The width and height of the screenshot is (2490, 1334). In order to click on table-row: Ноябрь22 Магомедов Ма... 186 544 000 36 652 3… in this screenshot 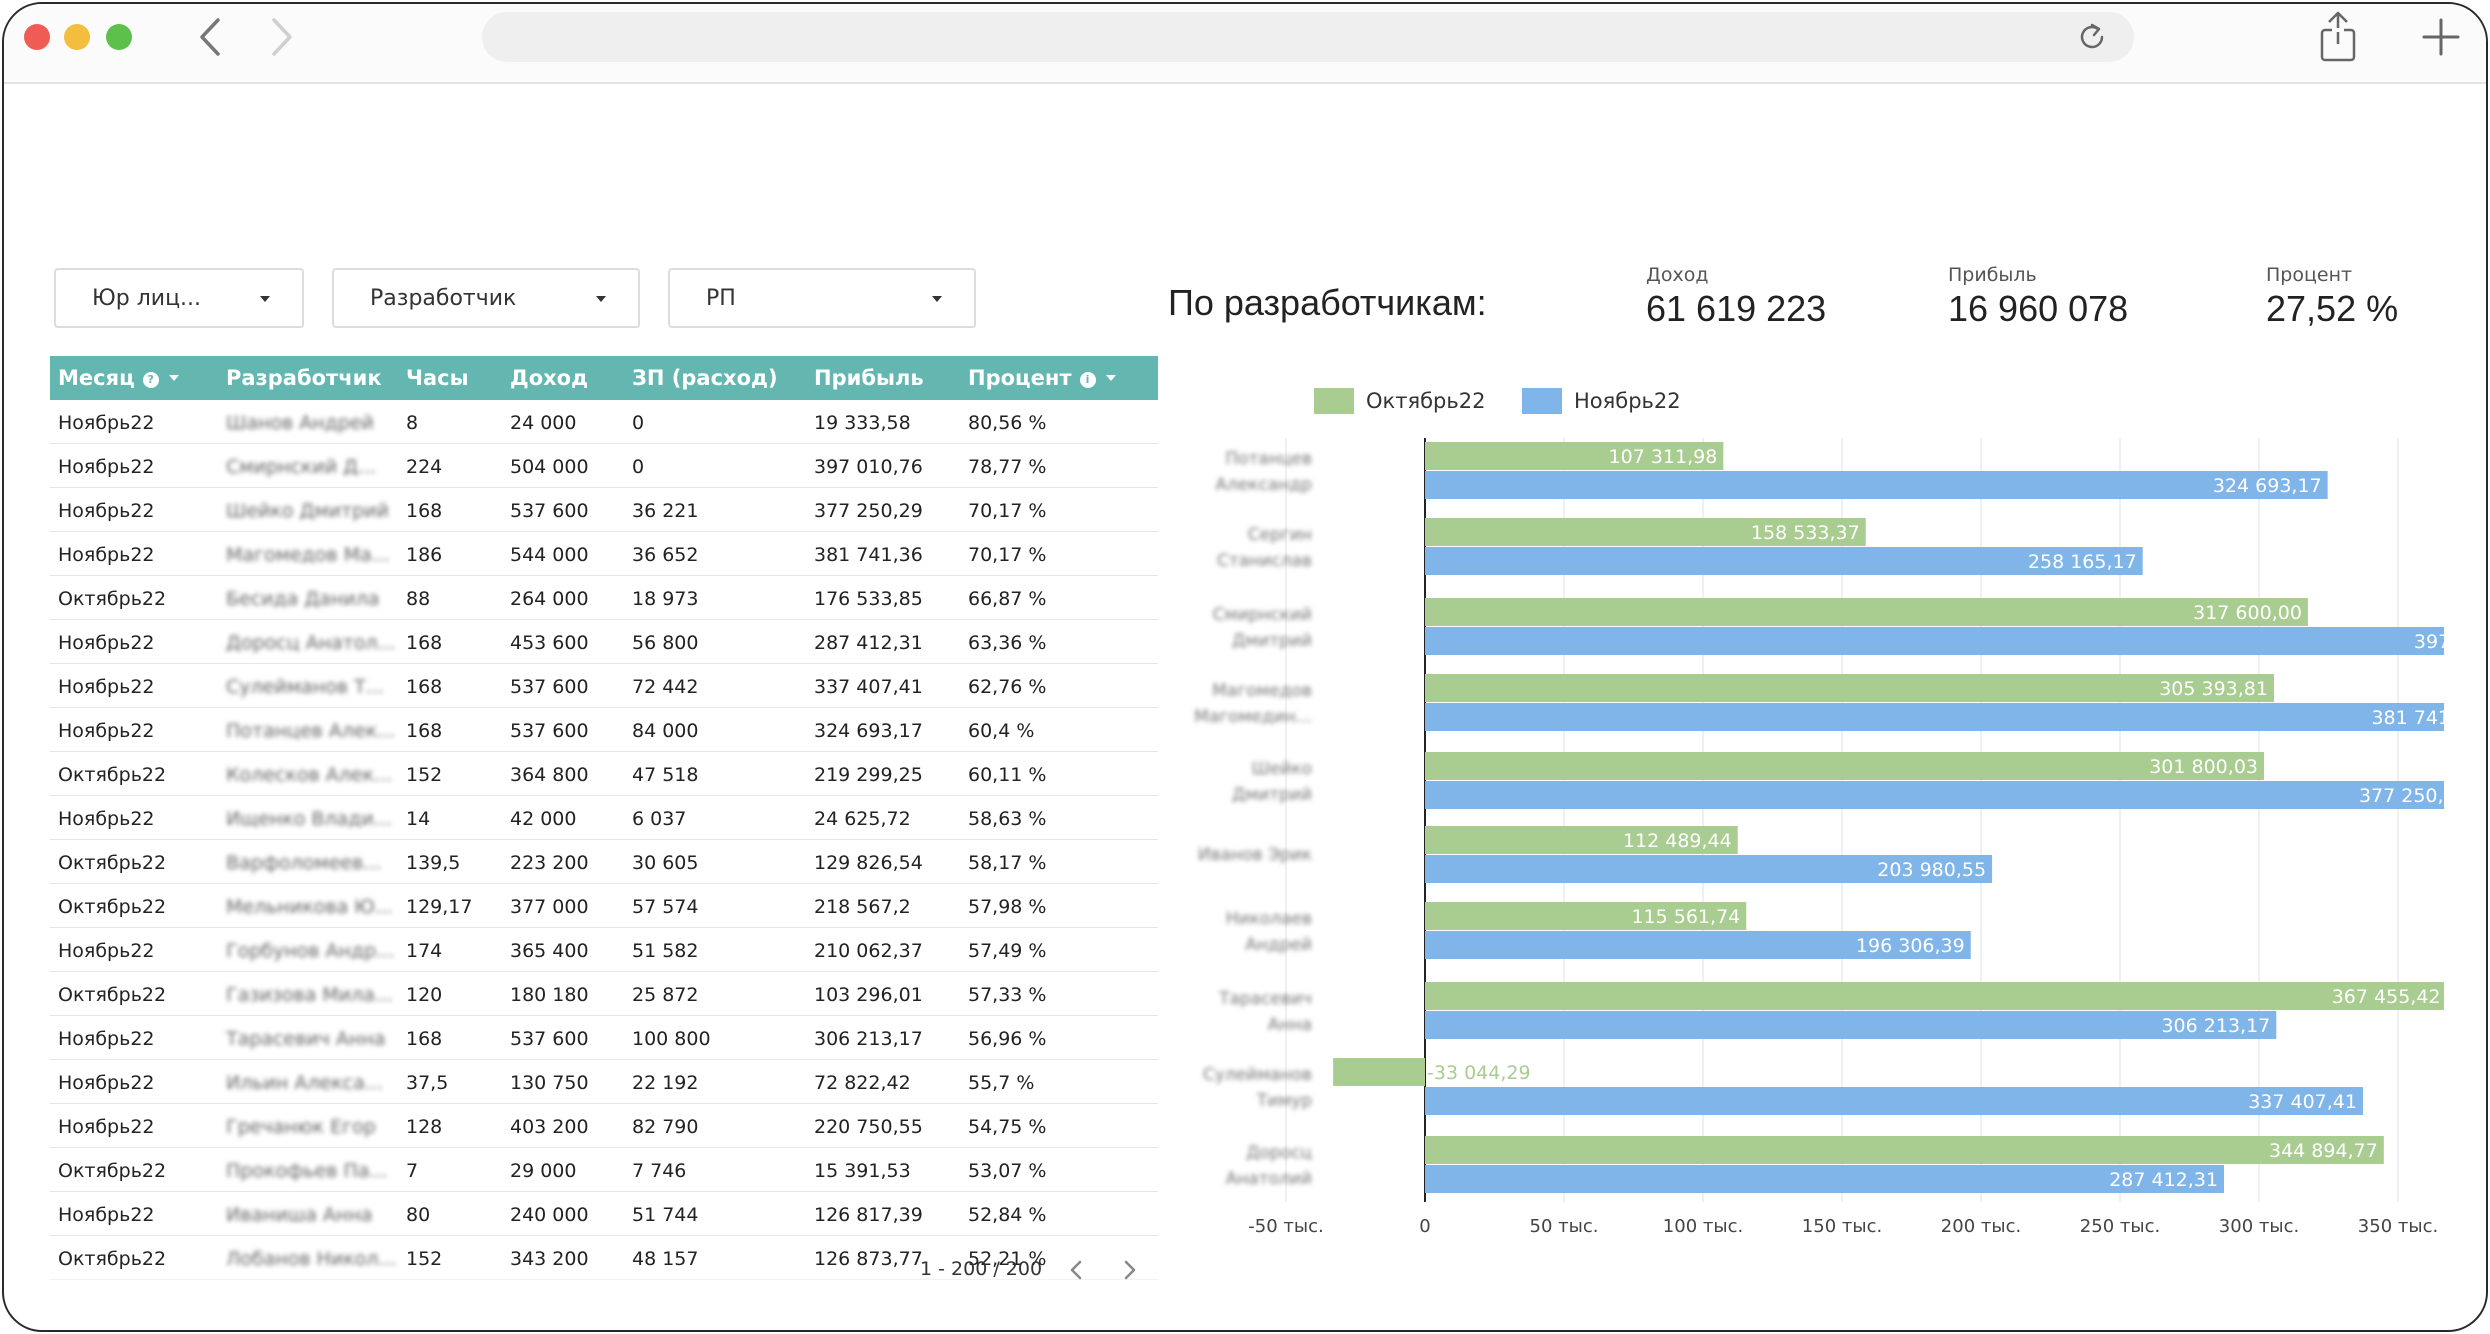, I will do `click(604, 554)`.